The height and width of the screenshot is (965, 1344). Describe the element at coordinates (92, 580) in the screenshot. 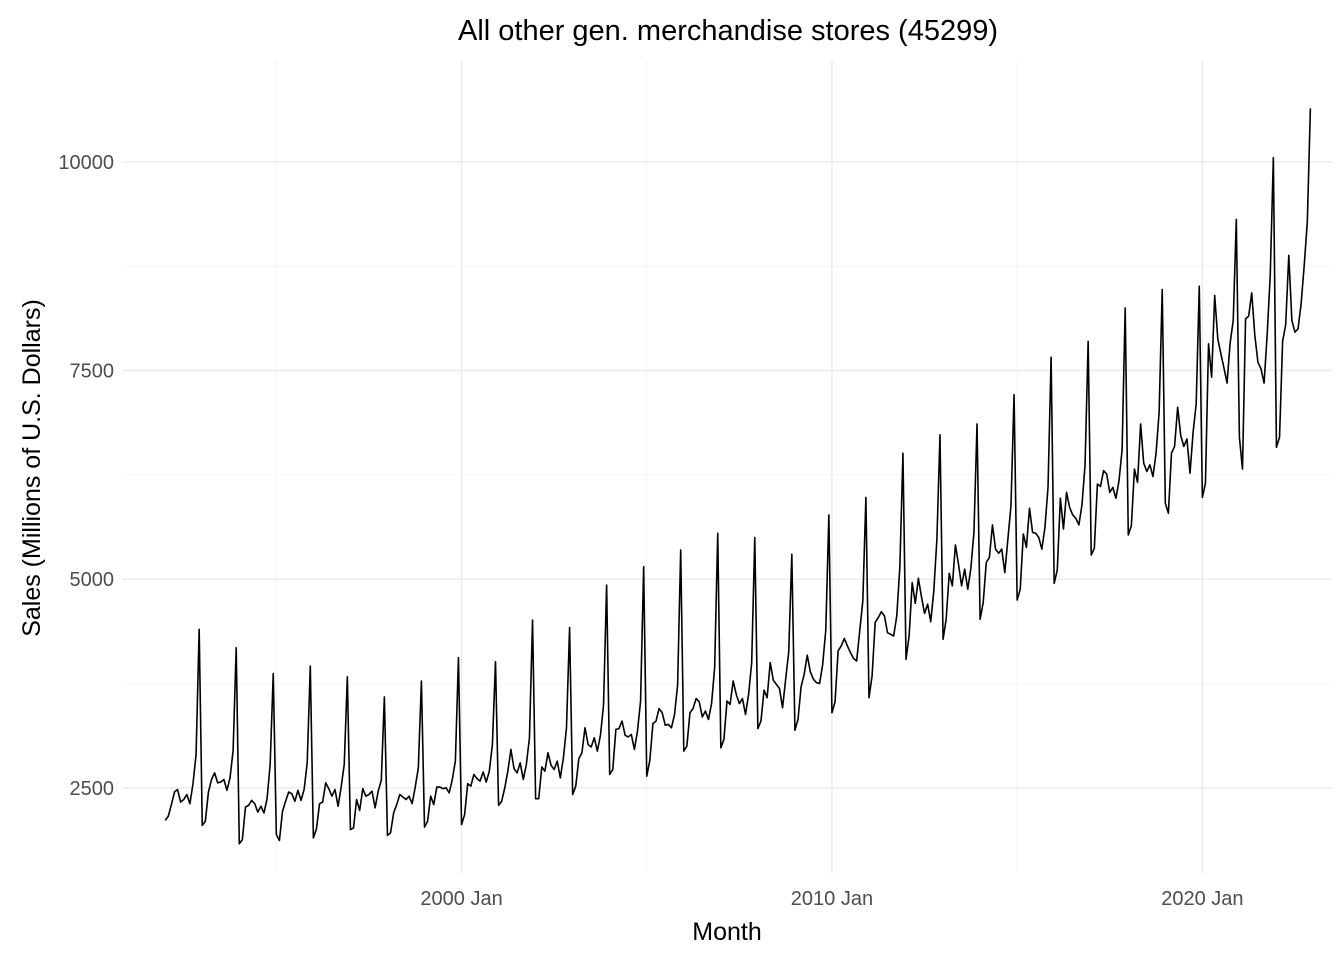

I see `y-tick-label: 5000` at that location.